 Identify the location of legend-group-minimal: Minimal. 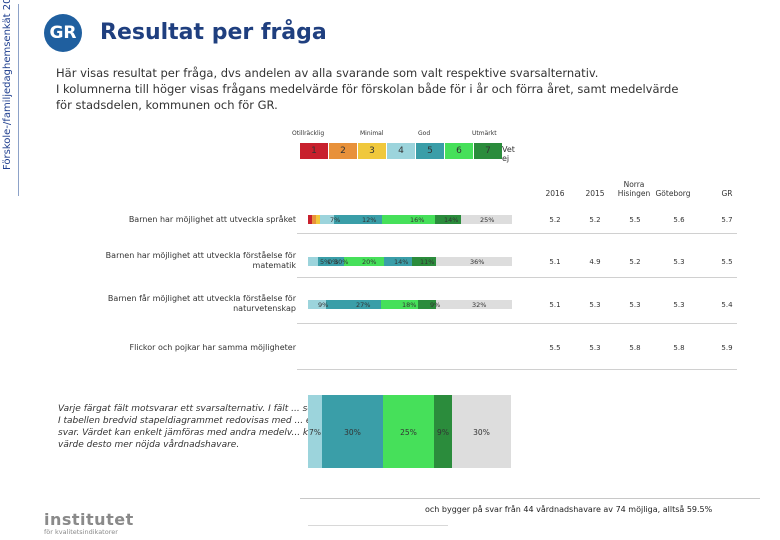
(372, 133).